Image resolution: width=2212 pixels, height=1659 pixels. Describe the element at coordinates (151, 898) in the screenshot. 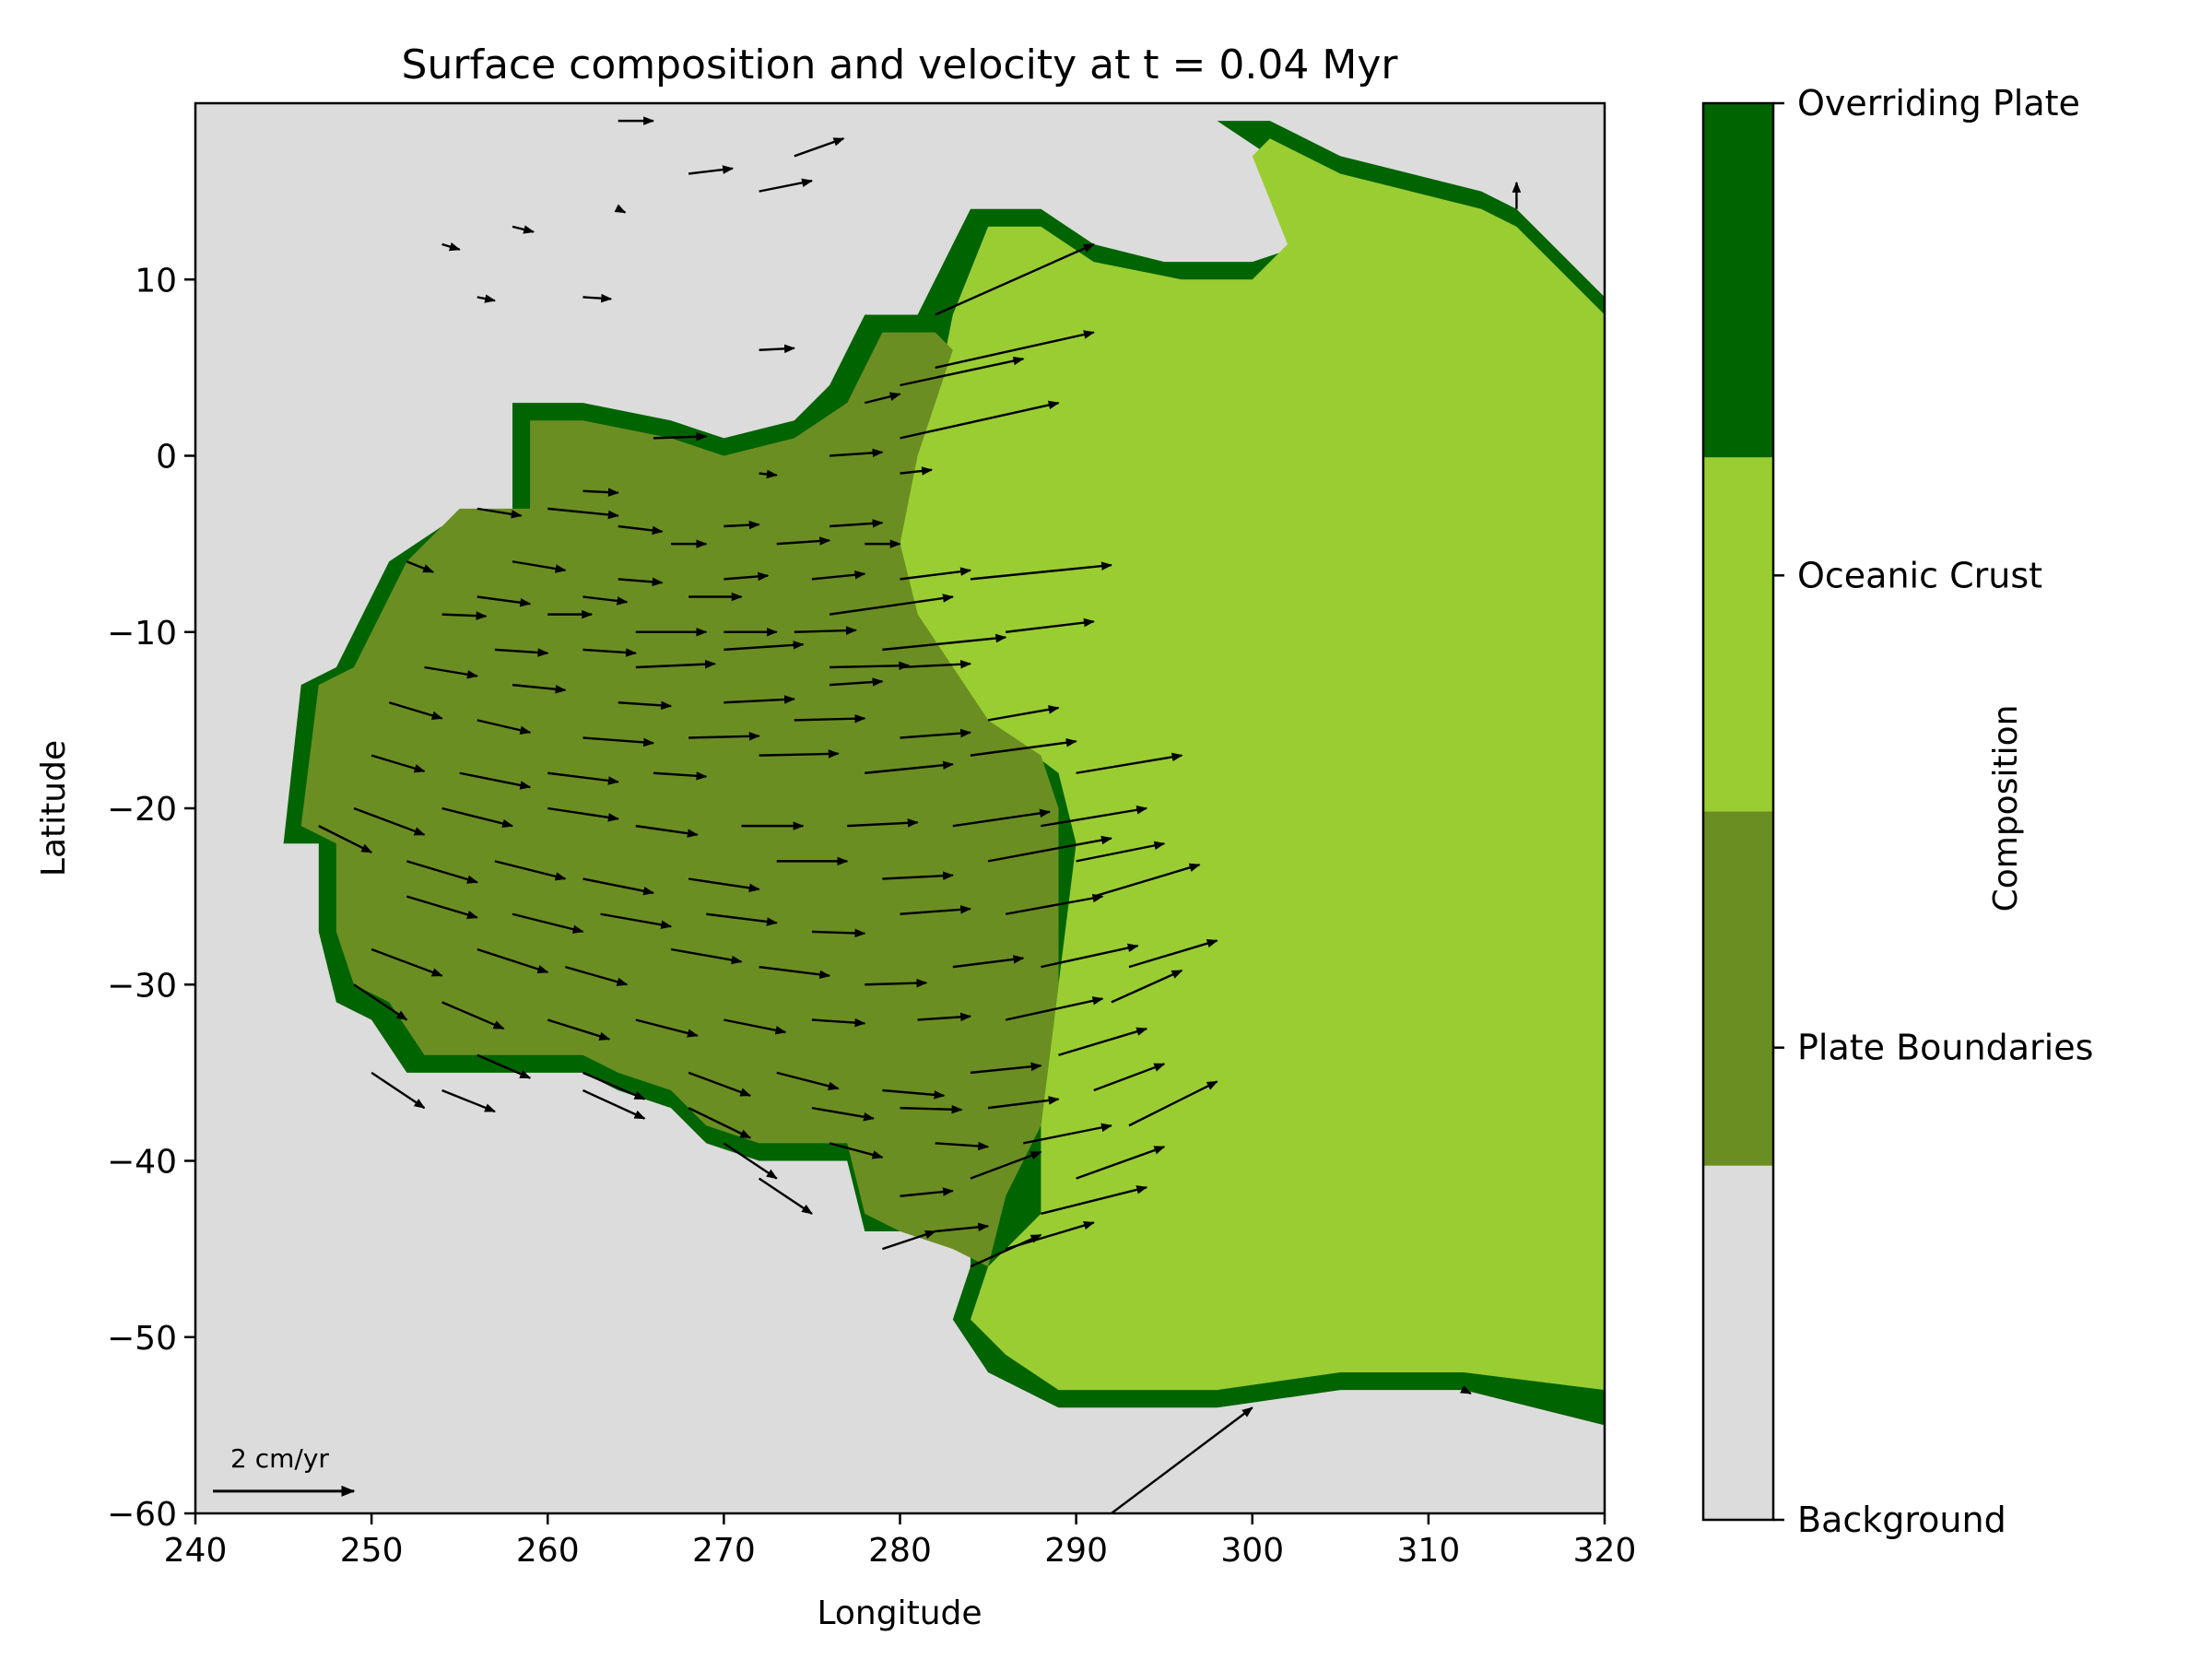

I see `y-axis: −60 −50 −40 −30 −20 −10 0 10` at that location.